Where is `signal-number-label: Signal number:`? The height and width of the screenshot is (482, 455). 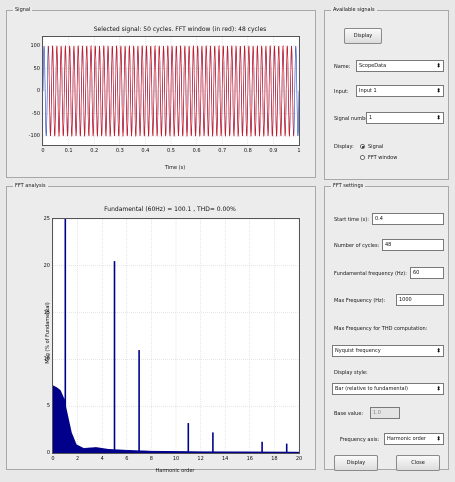
signal-number-label: Signal number: is located at coordinates (353, 119).